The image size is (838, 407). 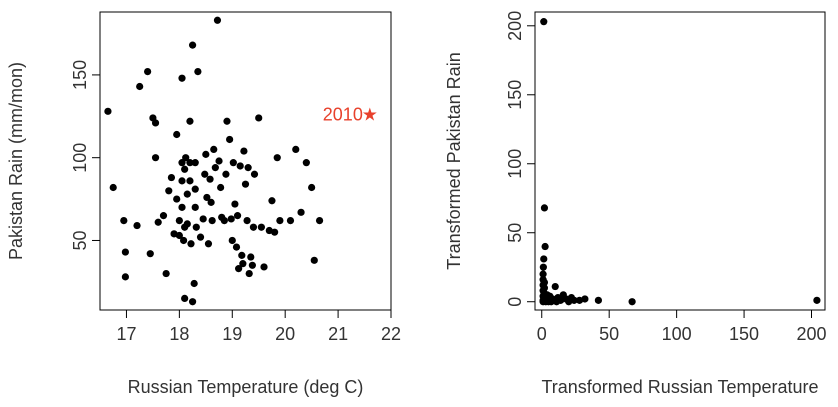 What do you see at coordinates (744, 334) in the screenshot?
I see `x-tick-label: 150` at bounding box center [744, 334].